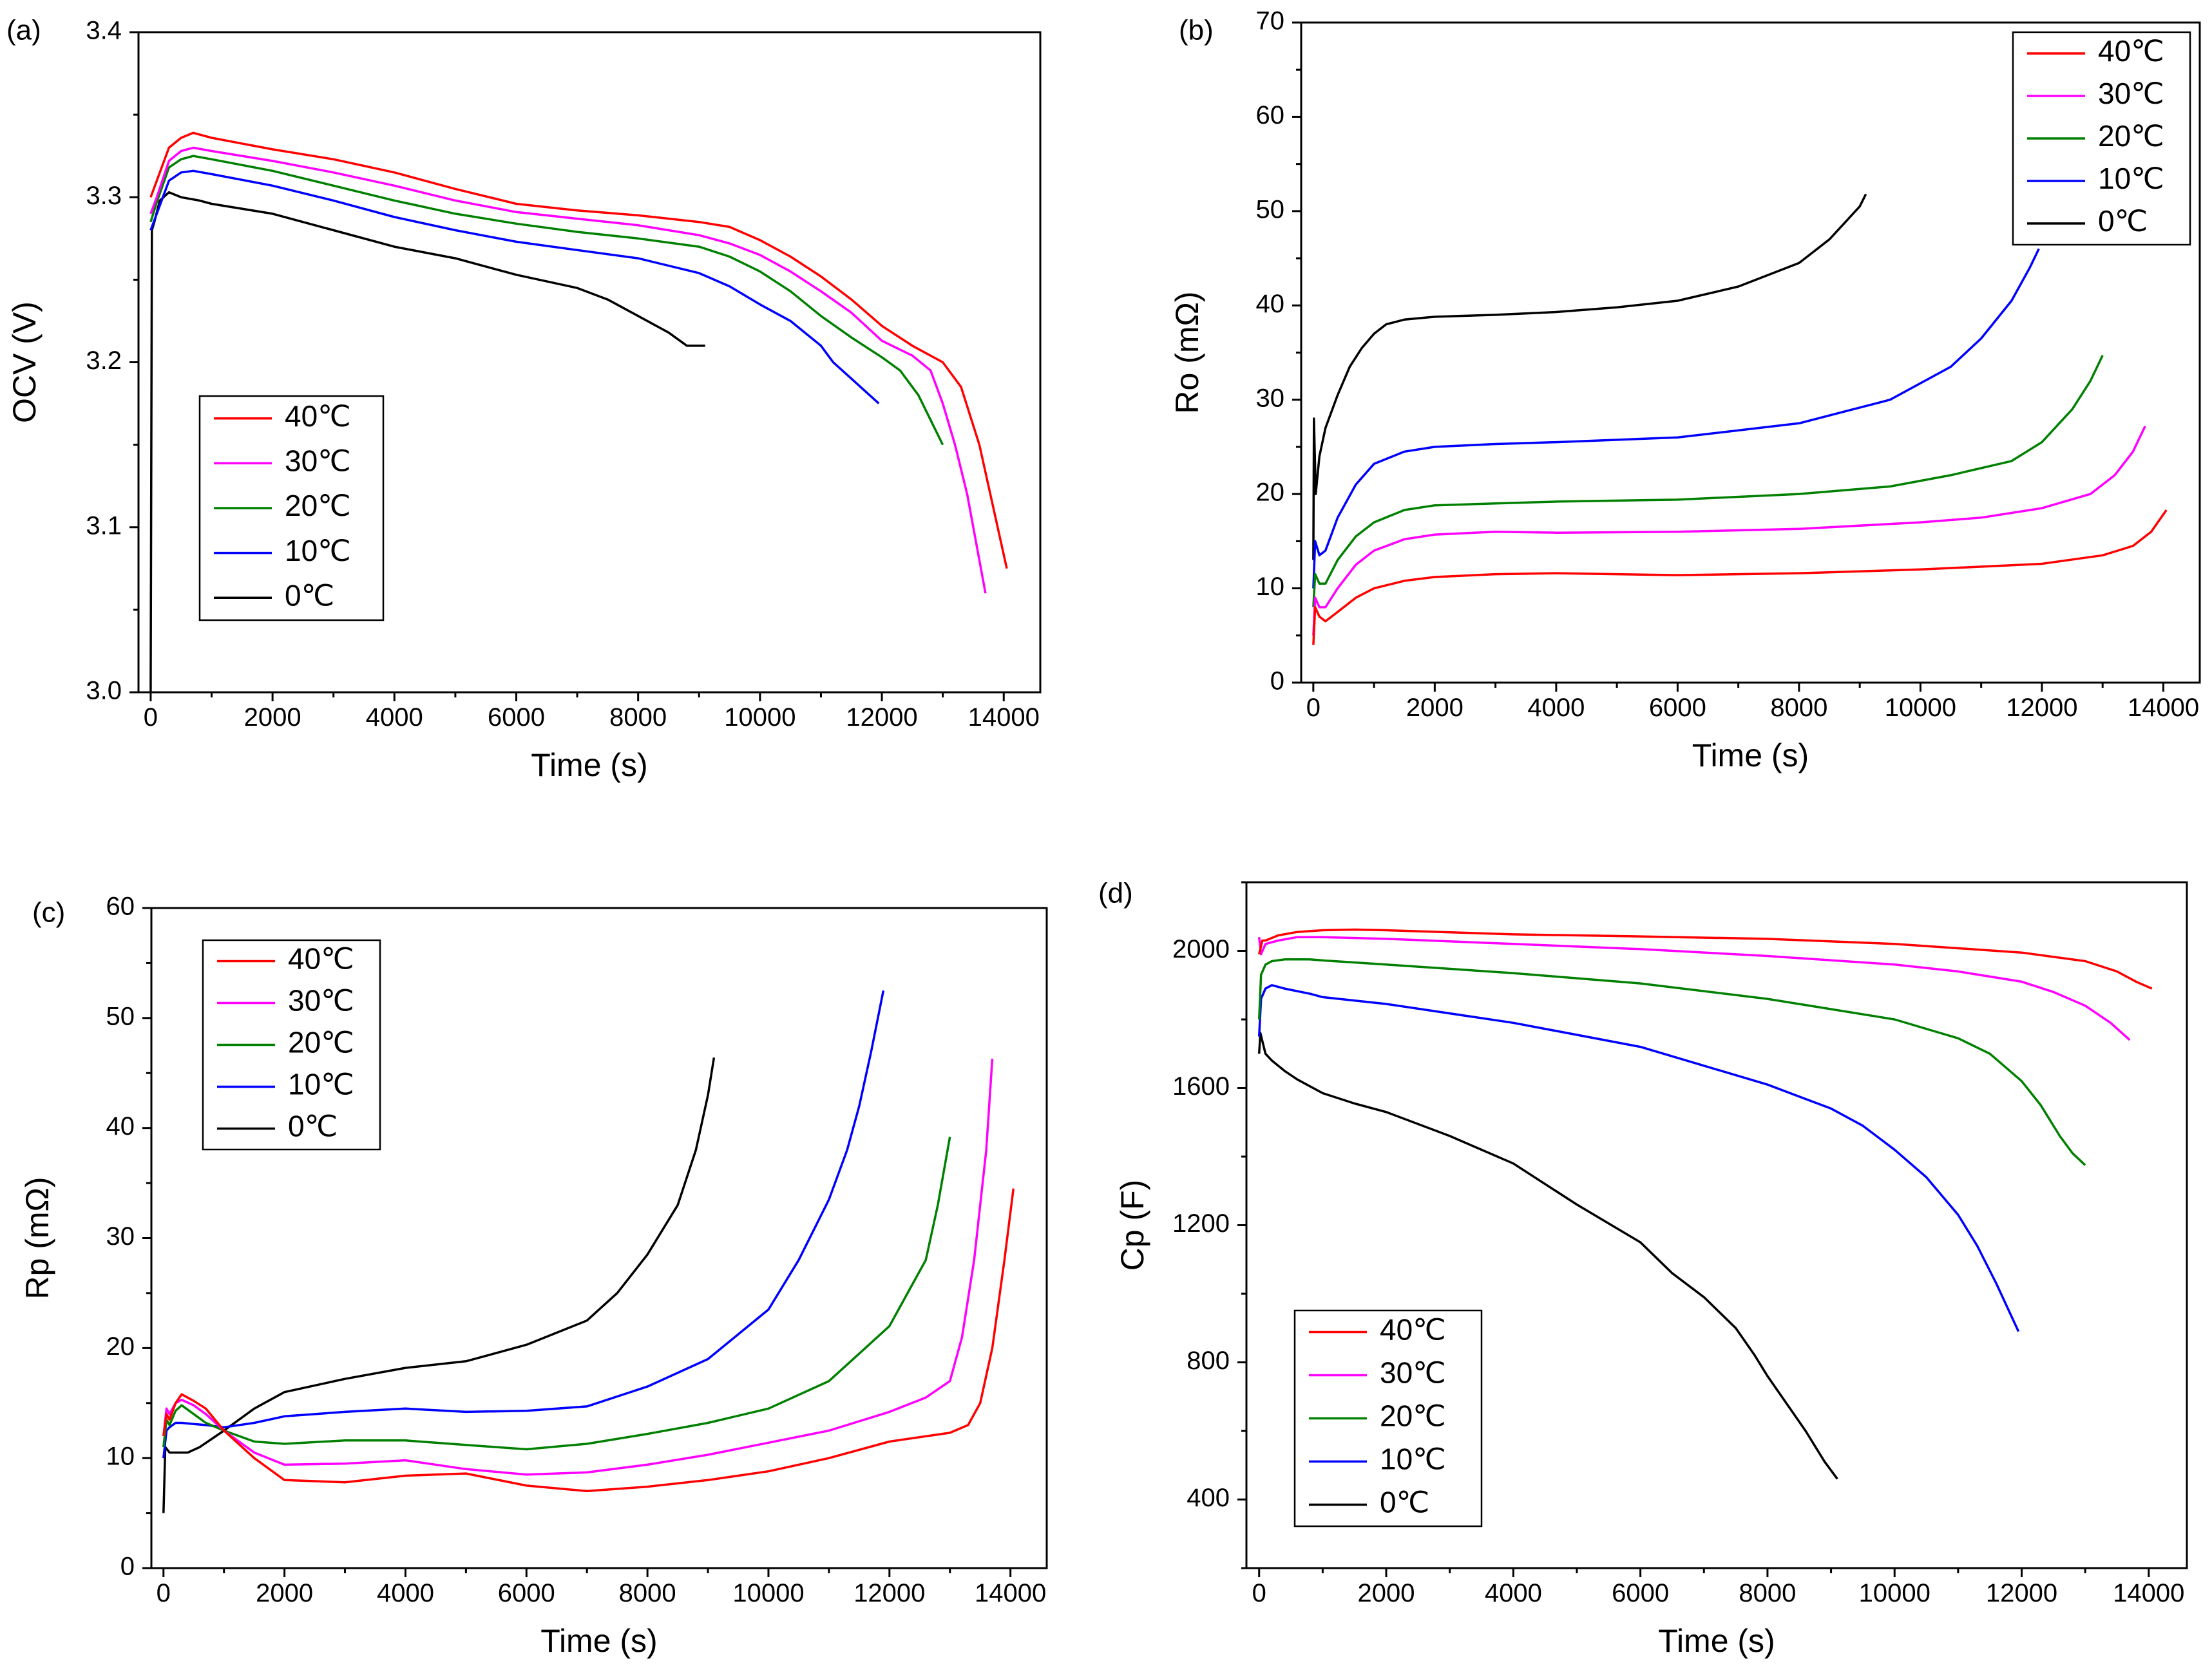 Image resolution: width=2212 pixels, height=1675 pixels. Describe the element at coordinates (768, 1593) in the screenshot. I see `panel-c-x-tick-label: 10000` at that location.